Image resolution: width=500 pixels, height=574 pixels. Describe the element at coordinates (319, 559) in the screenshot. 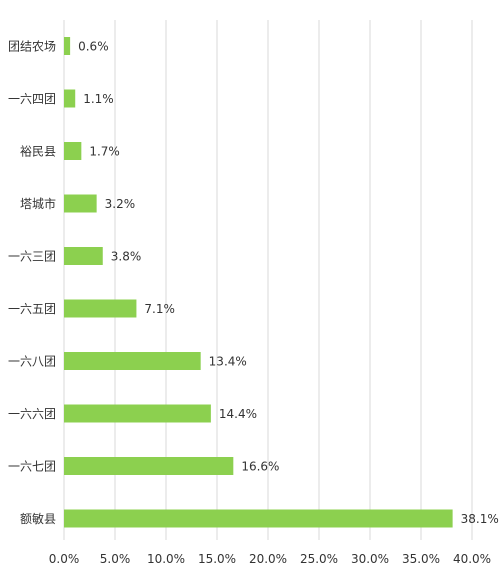

I see `x-tick-label: 25.0%` at that location.